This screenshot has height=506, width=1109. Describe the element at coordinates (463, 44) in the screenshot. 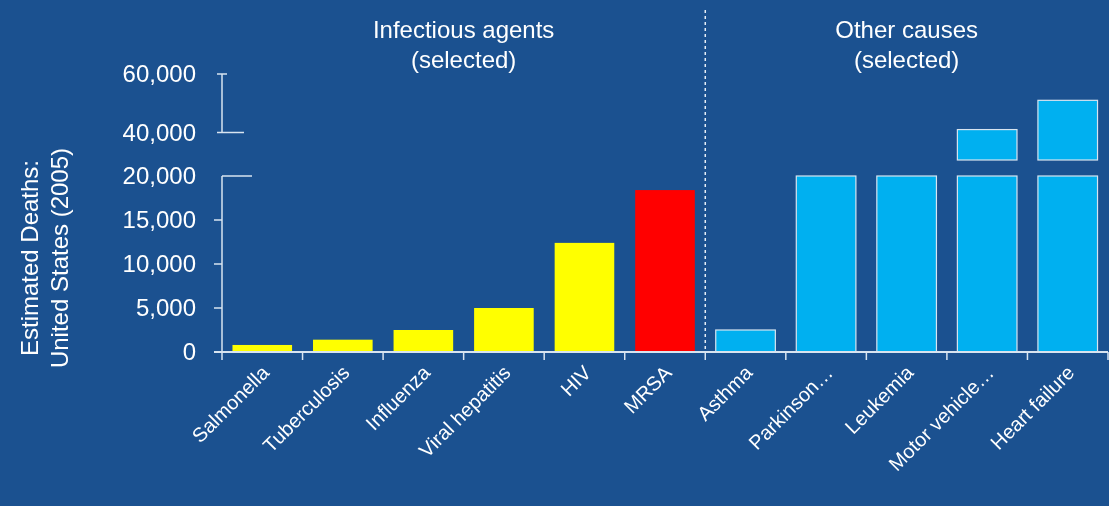

I see `text: Infectious agents (selected)` at that location.